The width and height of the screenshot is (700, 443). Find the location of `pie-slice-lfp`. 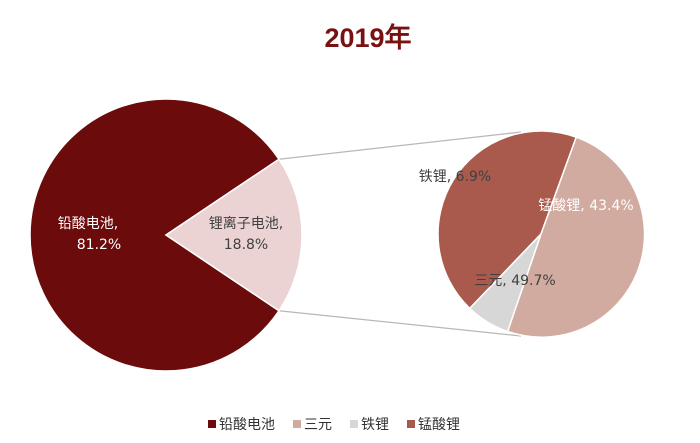

pie-slice-lfp is located at coordinates (505, 283).